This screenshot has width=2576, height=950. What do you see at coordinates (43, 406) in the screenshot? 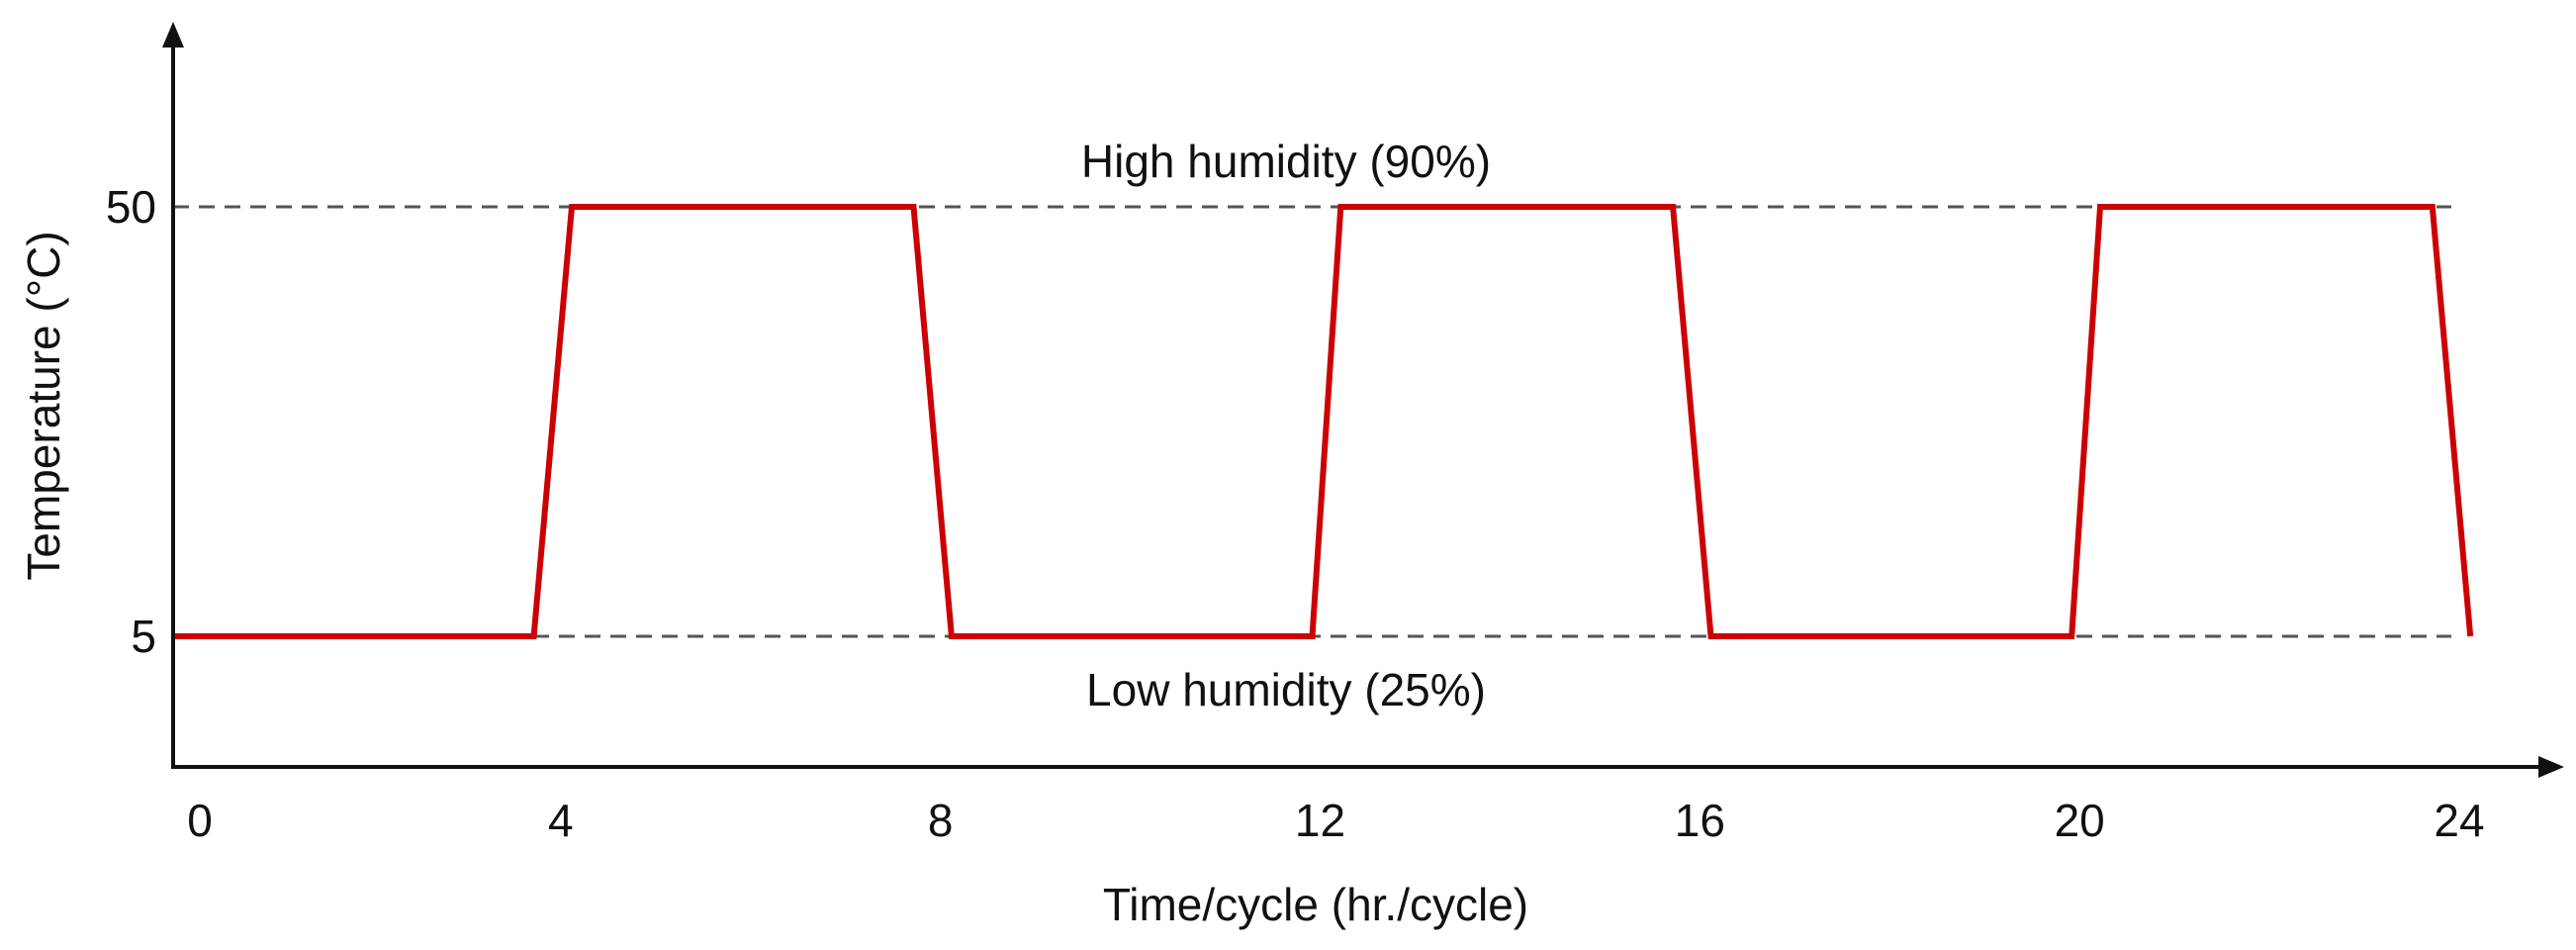
I see `y-axis-label: Temperature (°C)` at bounding box center [43, 406].